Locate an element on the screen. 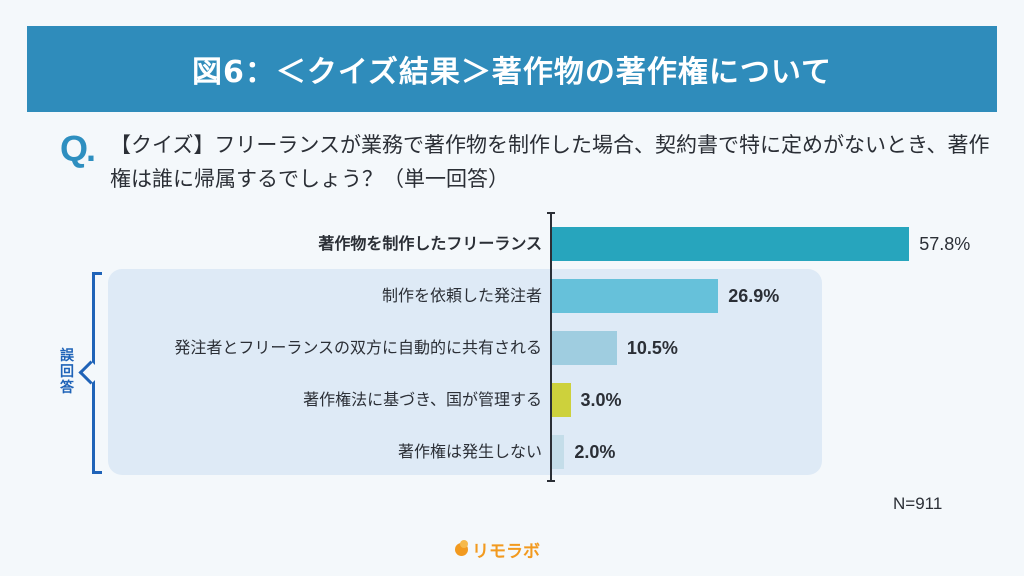  bar-row: 著作権法に基づき、国が管理する 3.0% is located at coordinates (512, 400).